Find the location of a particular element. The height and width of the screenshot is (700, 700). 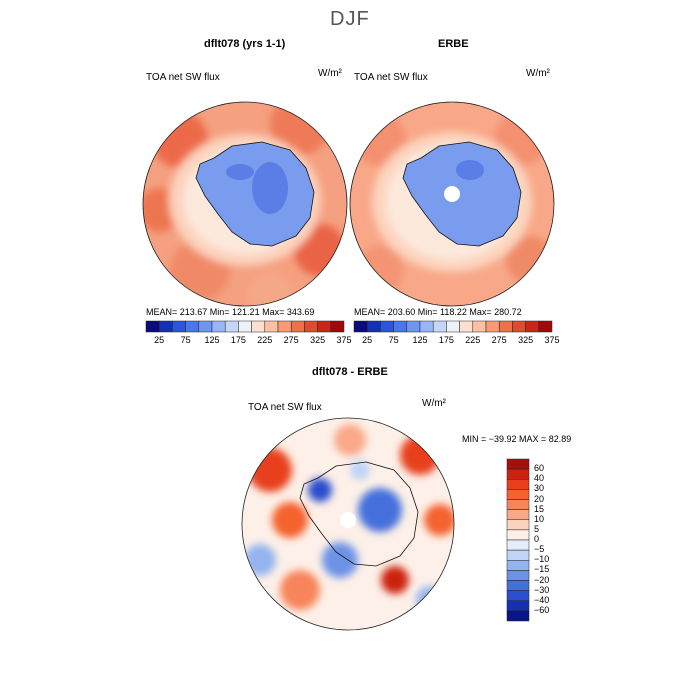

model-colorbar is located at coordinates (245, 326).